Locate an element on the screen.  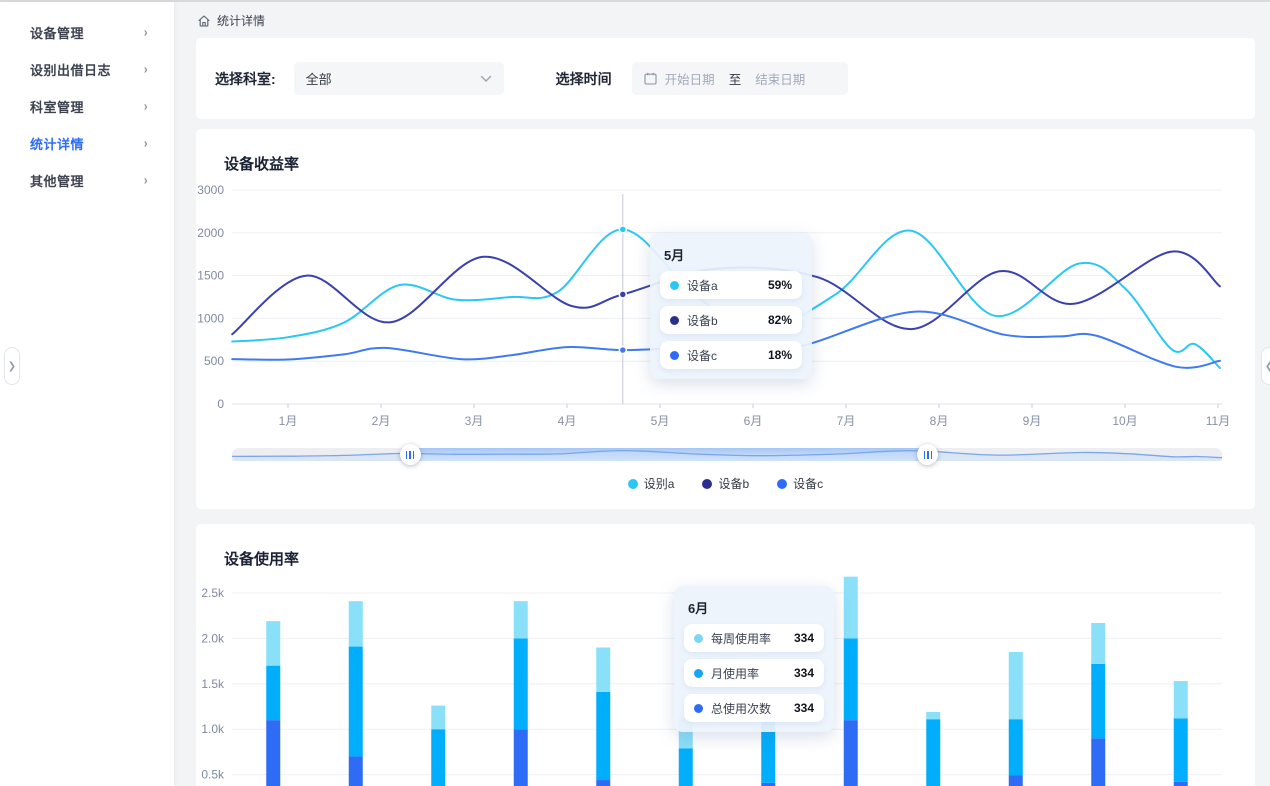
home-icon is located at coordinates (204, 20).